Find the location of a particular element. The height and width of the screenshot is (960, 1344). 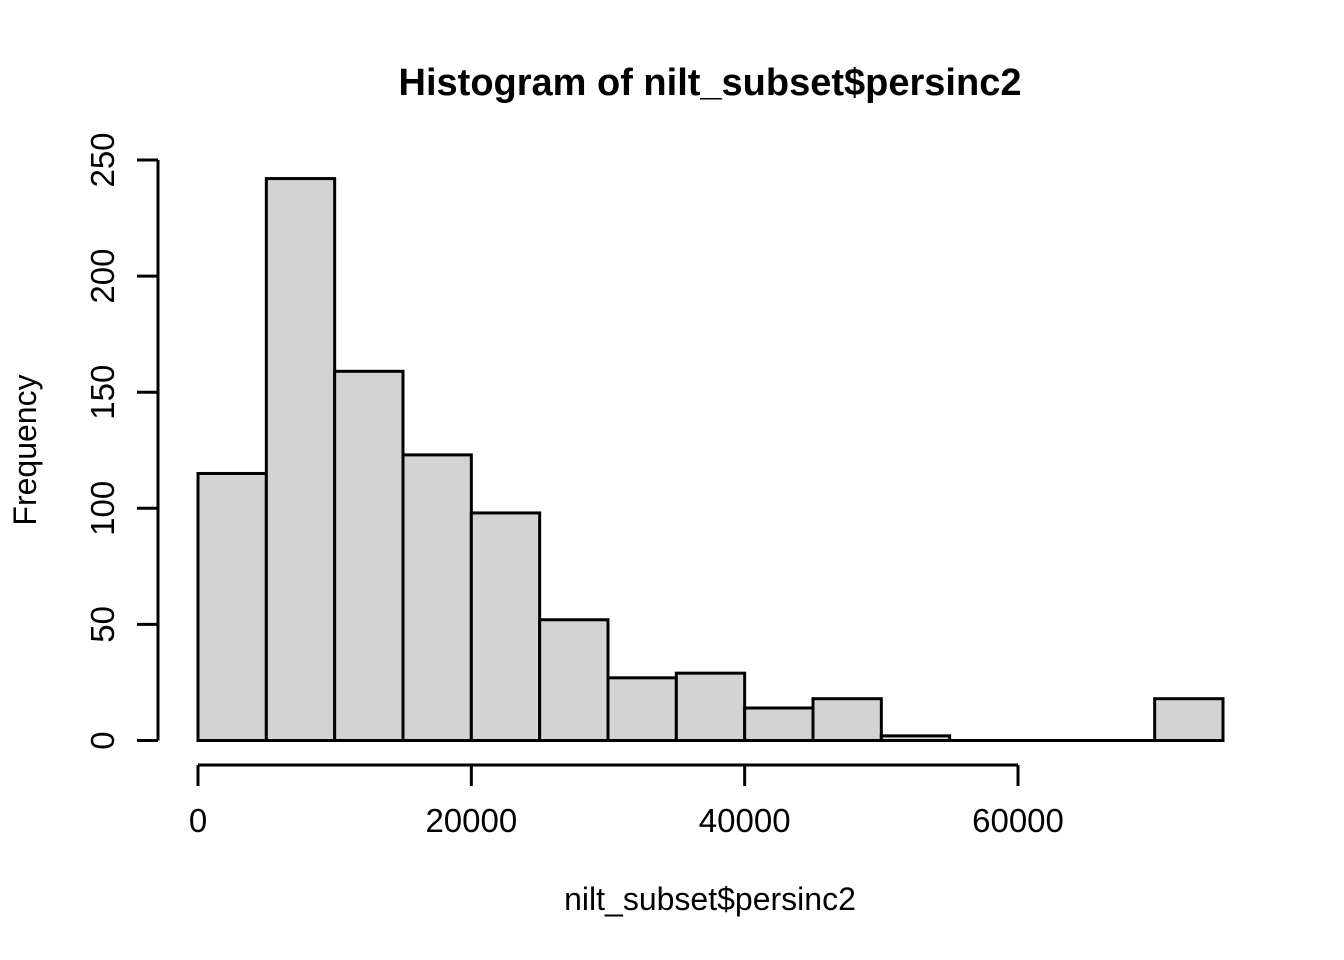

chart-title: Histogram of nilt_subset$persinc2 is located at coordinates (710, 83).